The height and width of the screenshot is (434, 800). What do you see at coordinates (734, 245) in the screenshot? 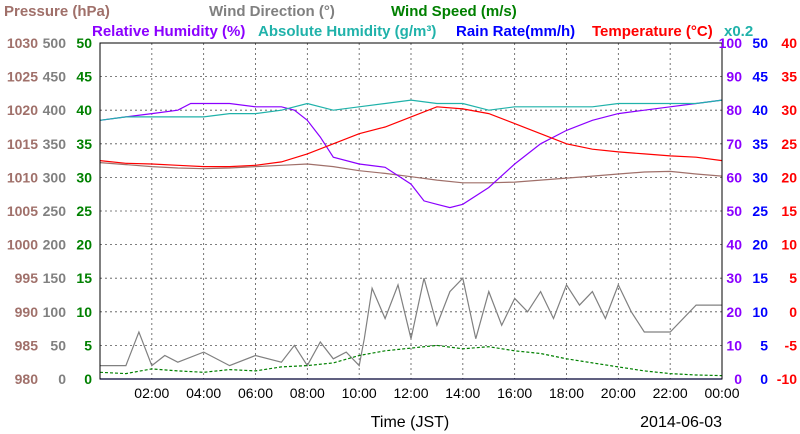
I see `relative-humidity-tick-label: 40` at bounding box center [734, 245].